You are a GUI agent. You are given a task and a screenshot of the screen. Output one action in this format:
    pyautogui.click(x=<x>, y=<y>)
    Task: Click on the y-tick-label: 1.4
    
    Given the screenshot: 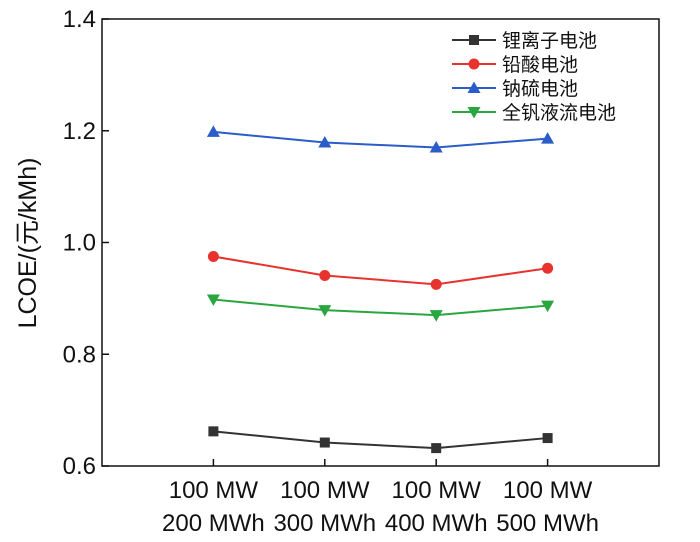 What is the action you would take?
    pyautogui.click(x=79, y=19)
    